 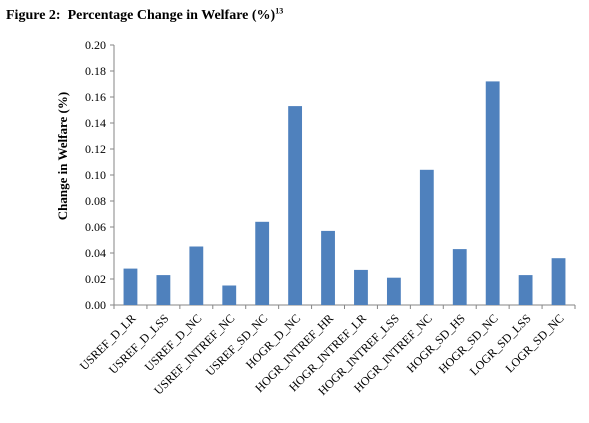 I want to click on y-tick-label: 0.18, so click(x=95, y=71).